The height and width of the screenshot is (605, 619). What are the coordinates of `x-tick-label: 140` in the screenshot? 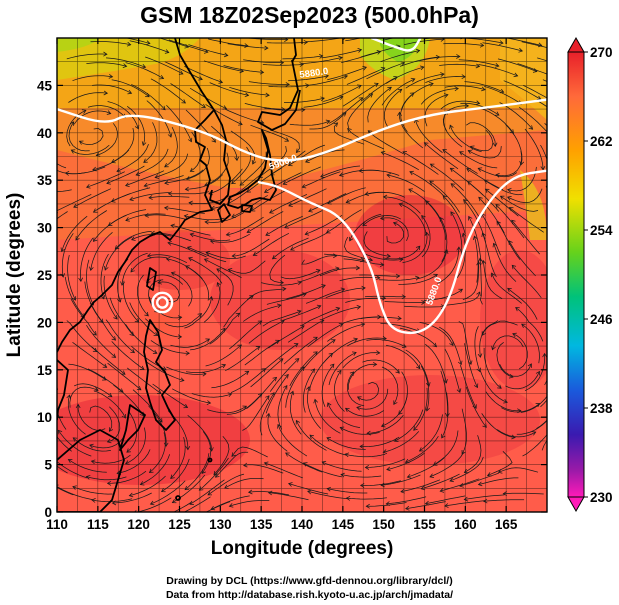 It's located at (302, 524).